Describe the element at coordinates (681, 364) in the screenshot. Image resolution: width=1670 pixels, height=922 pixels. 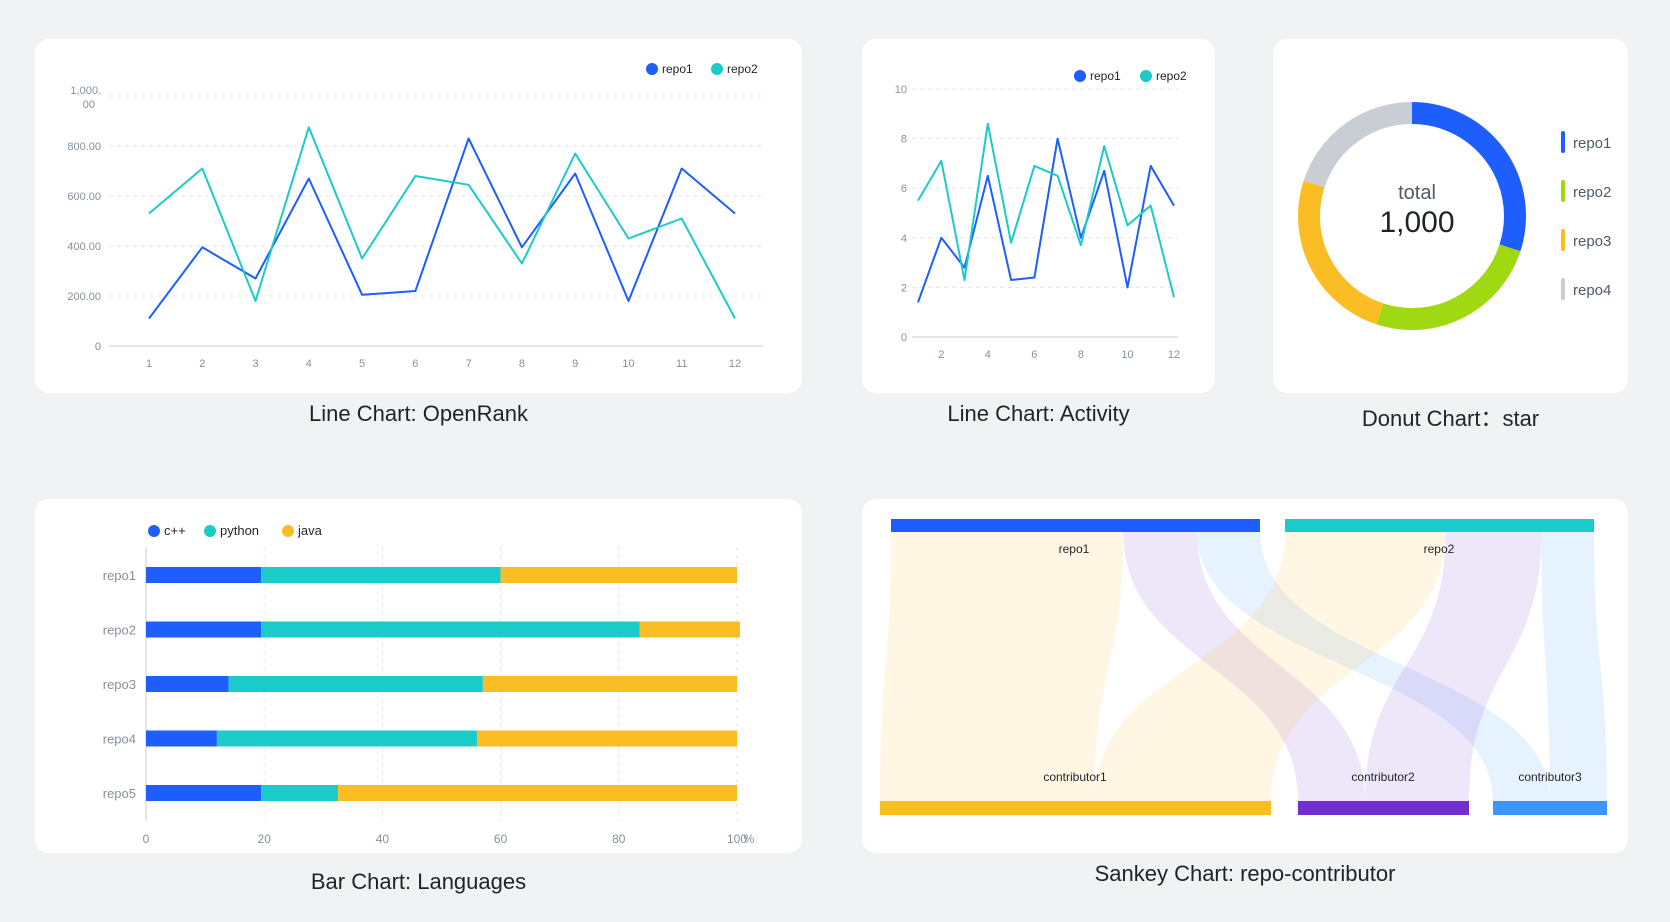
I see `x-tick-label: 11` at that location.